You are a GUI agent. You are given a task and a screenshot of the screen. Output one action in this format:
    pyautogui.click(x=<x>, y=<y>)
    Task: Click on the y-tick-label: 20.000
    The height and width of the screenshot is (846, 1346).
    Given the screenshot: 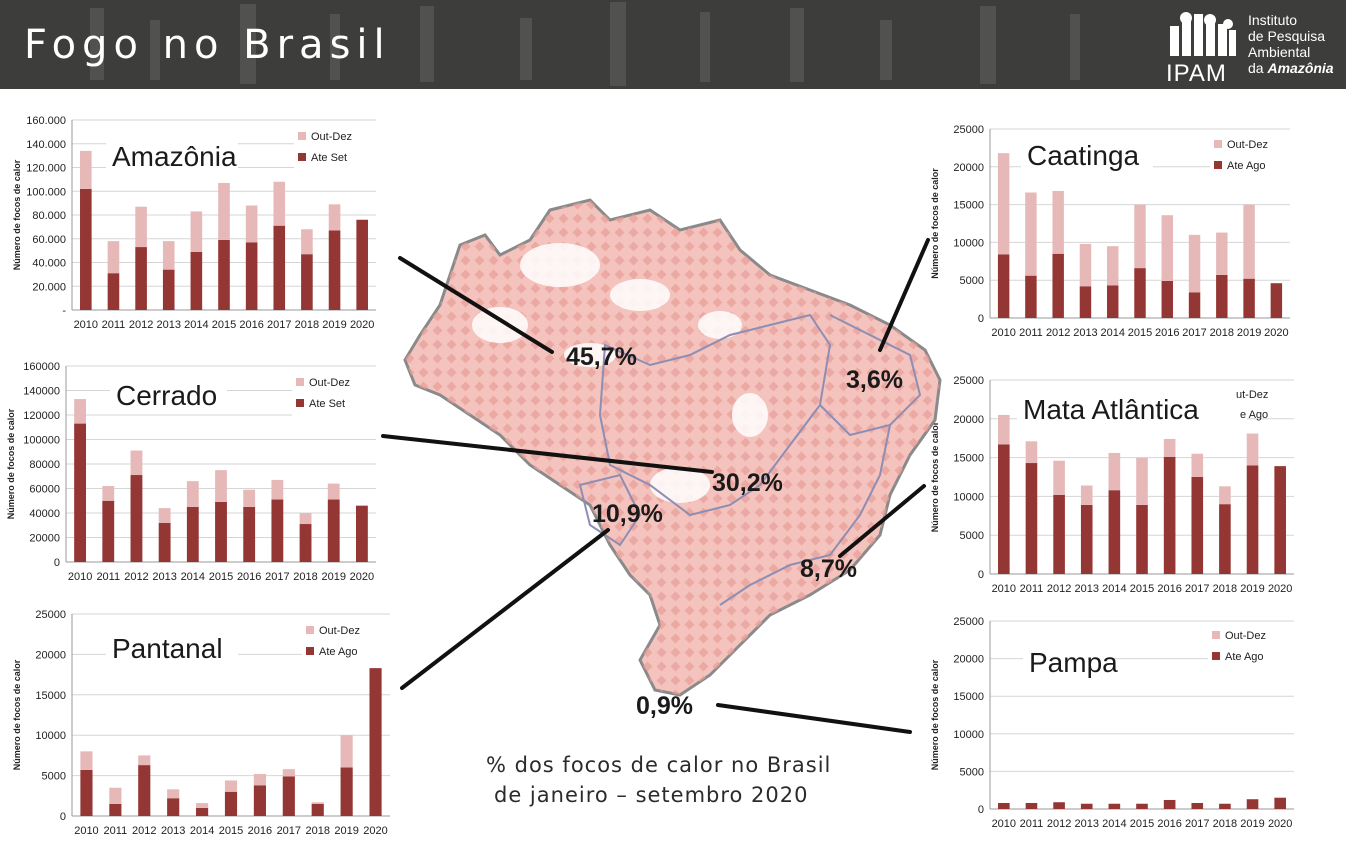 What is the action you would take?
    pyautogui.click(x=49, y=287)
    